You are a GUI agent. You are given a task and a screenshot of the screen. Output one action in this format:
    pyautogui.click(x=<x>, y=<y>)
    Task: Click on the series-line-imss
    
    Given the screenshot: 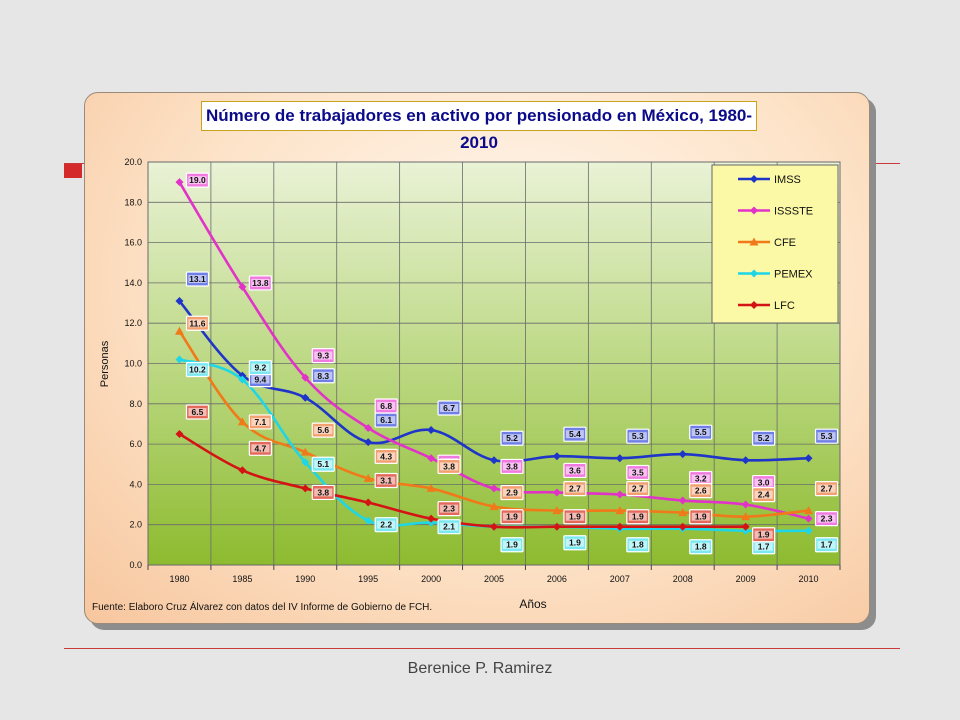 What is the action you would take?
    pyautogui.click(x=493, y=381)
    